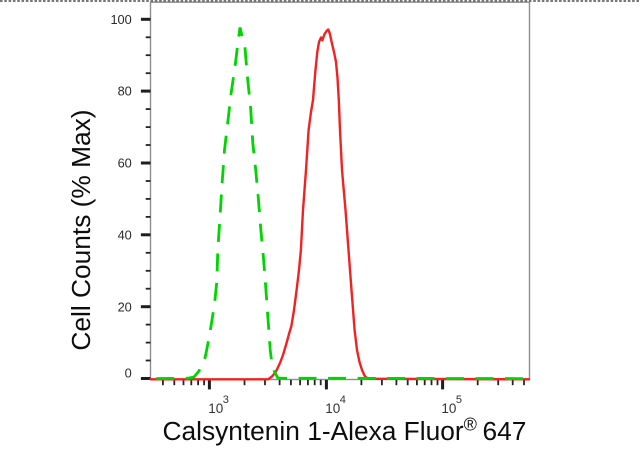  I want to click on svg-text: 5, so click(459, 400).